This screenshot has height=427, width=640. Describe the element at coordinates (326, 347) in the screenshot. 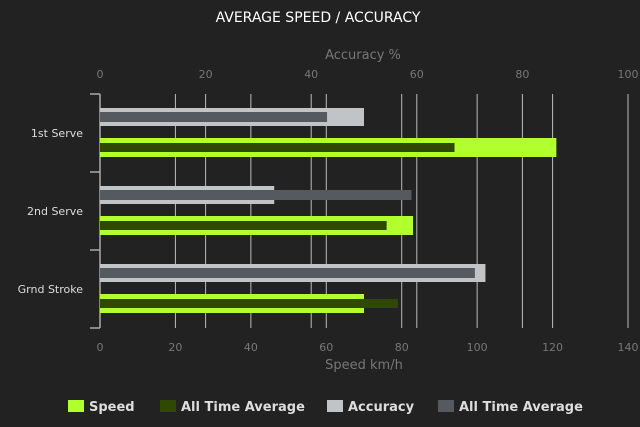

I see `speed-tick-label: 60` at that location.